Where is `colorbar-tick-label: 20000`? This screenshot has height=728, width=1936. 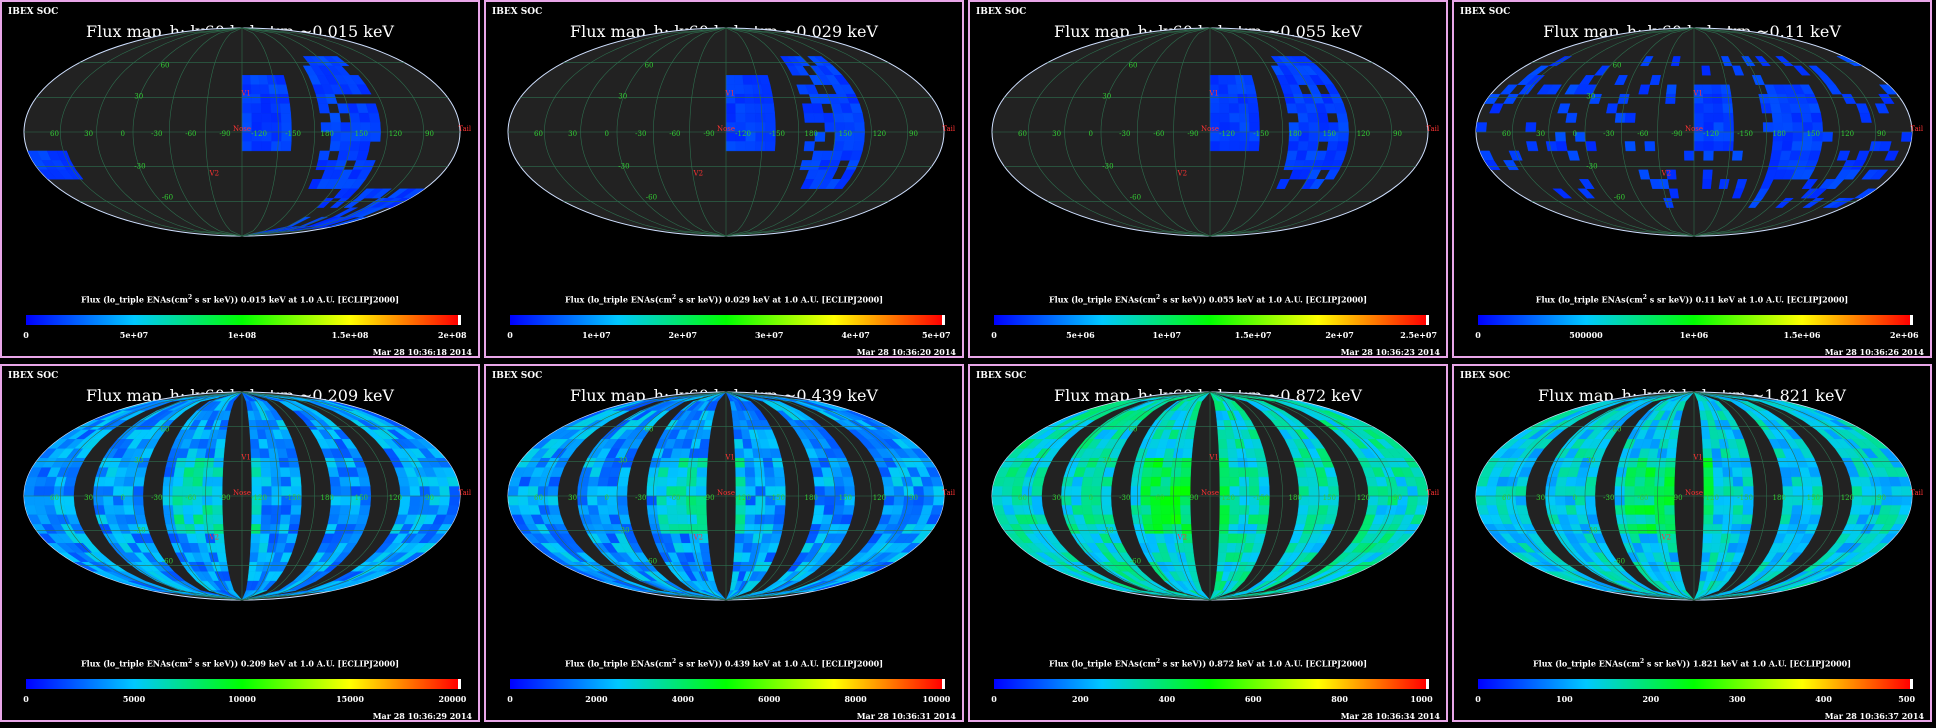
colorbar-tick-label: 20000 is located at coordinates (452, 699).